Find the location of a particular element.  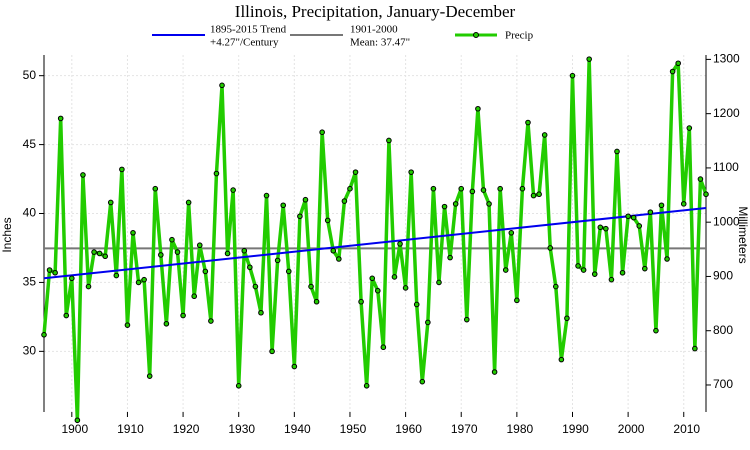

x-tick-label: 2000 is located at coordinates (631, 429).